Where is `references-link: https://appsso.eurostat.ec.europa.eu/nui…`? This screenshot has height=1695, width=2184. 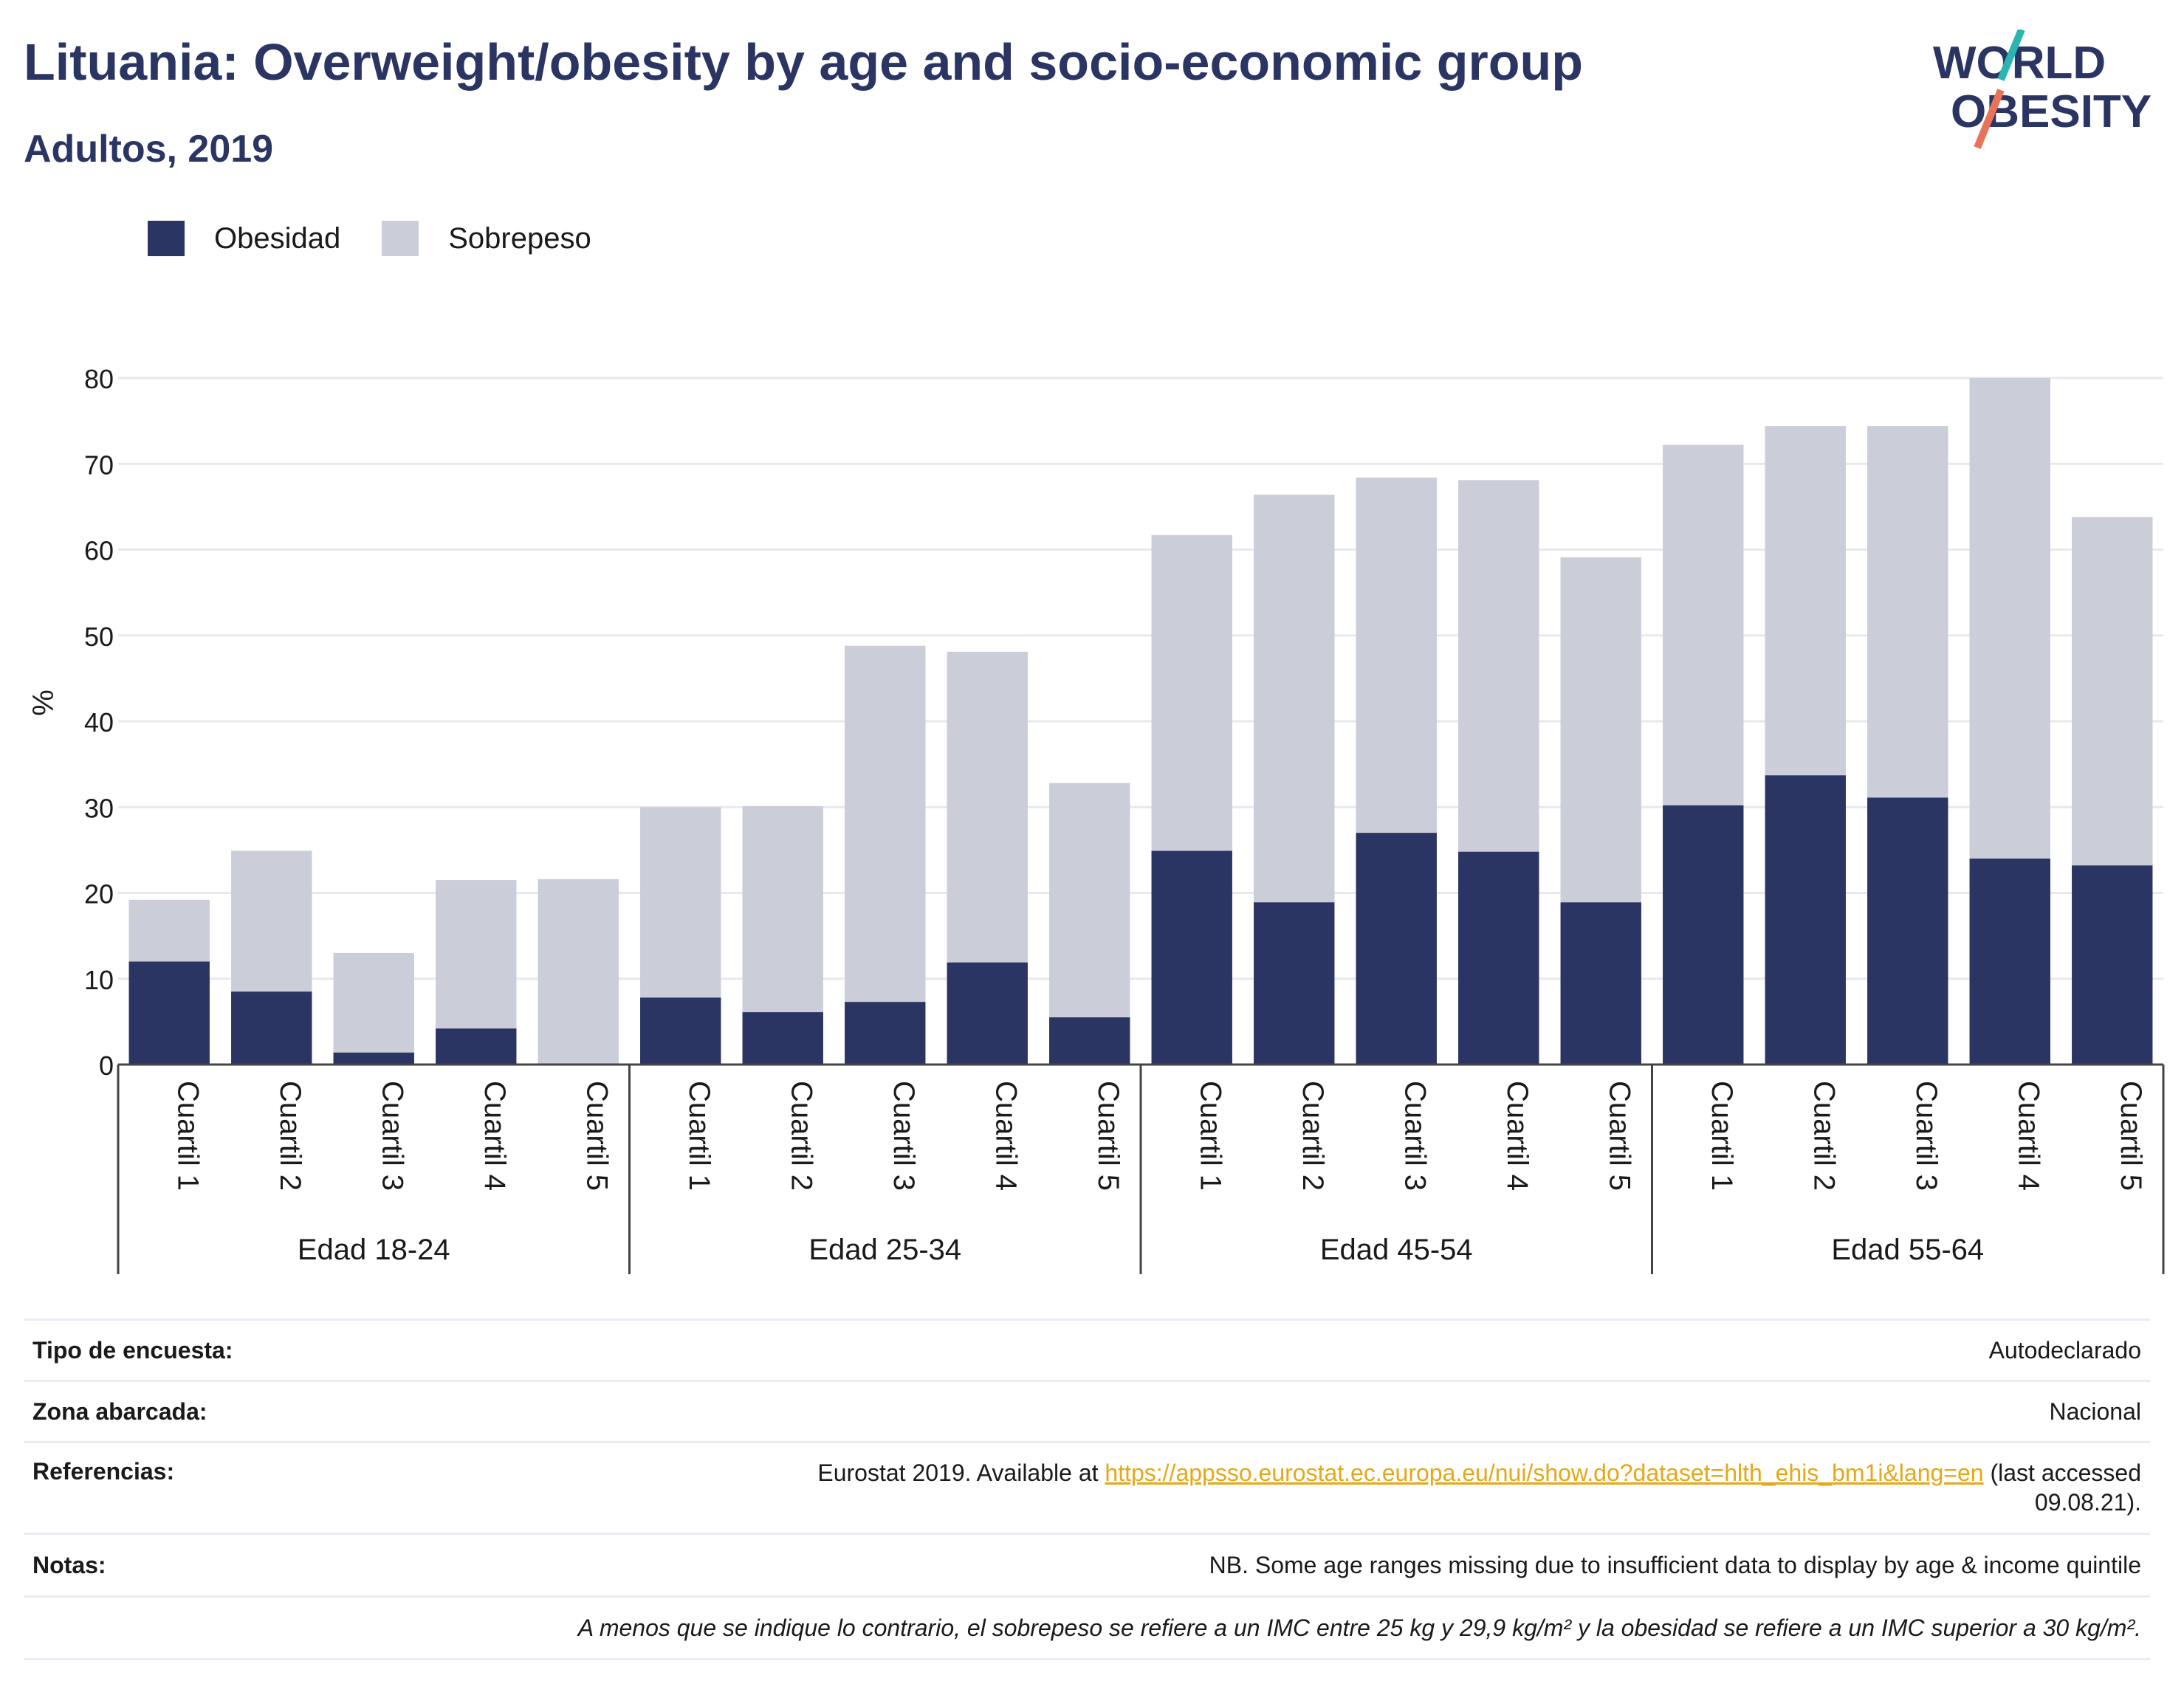 references-link: https://appsso.eurostat.ec.europa.eu/nui… is located at coordinates (1545, 1473).